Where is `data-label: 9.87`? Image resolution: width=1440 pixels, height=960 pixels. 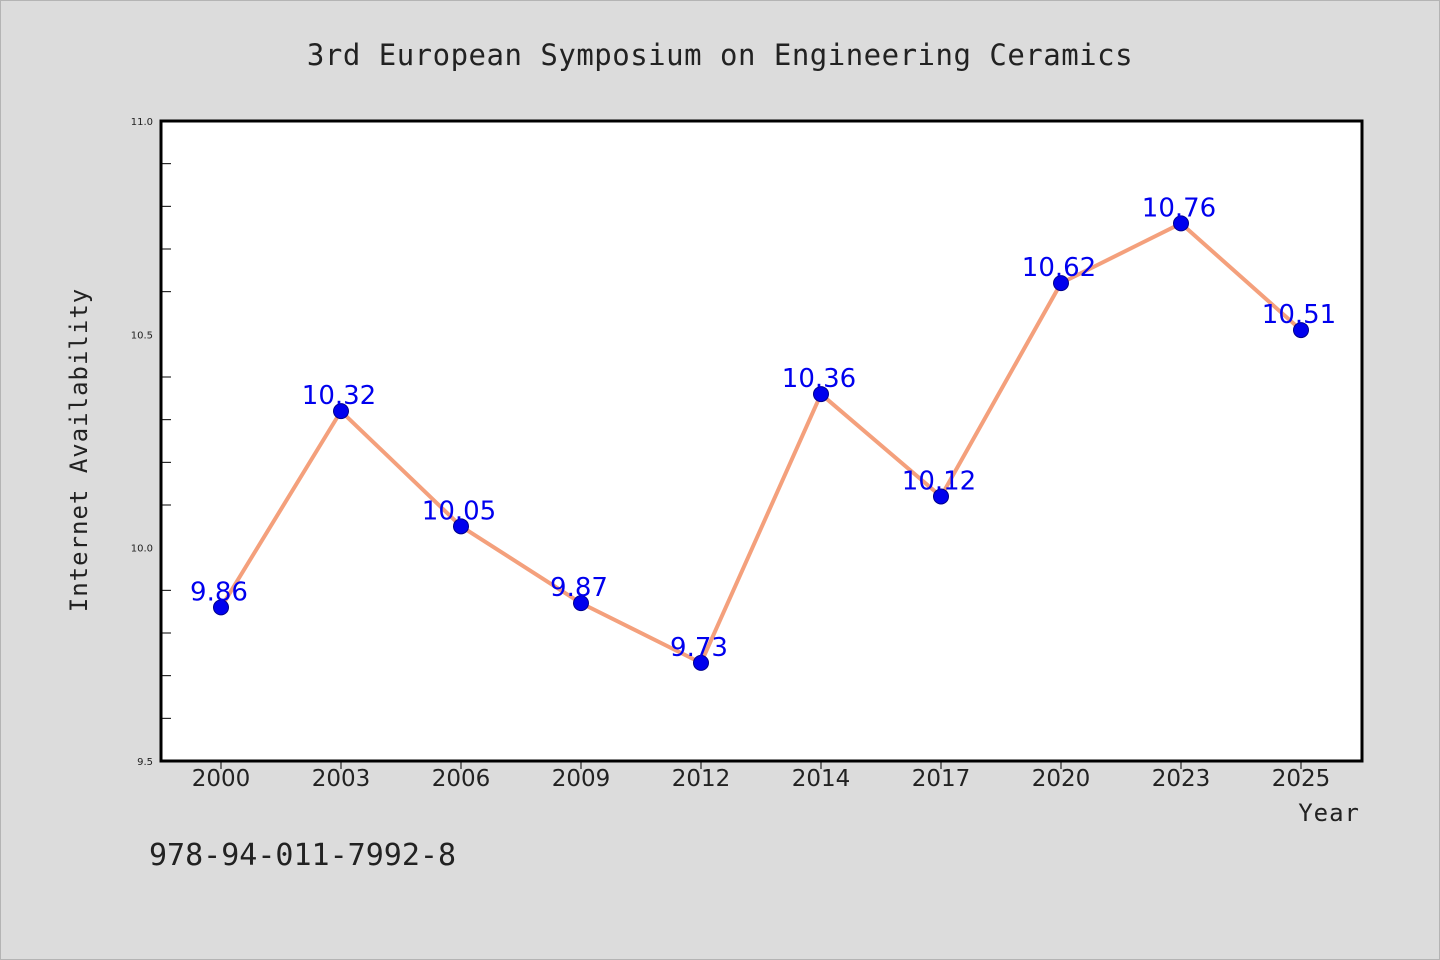
data-label: 9.87 is located at coordinates (579, 588).